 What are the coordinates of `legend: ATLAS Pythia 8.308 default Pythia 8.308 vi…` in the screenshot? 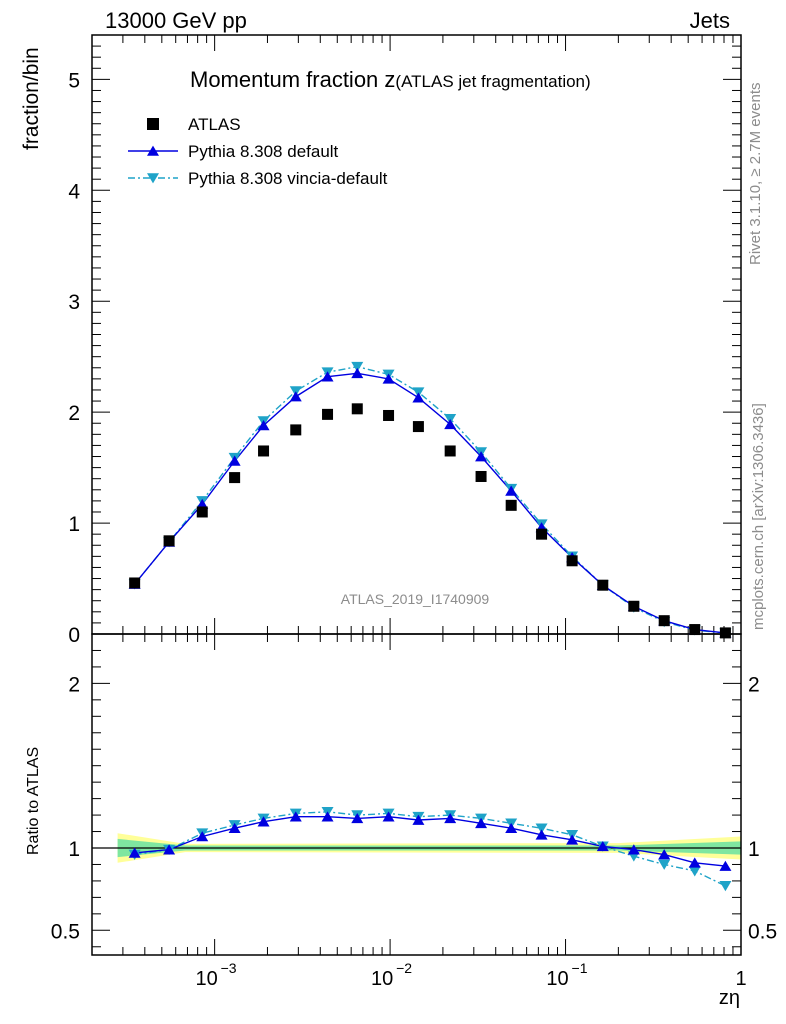 It's located at (258, 151).